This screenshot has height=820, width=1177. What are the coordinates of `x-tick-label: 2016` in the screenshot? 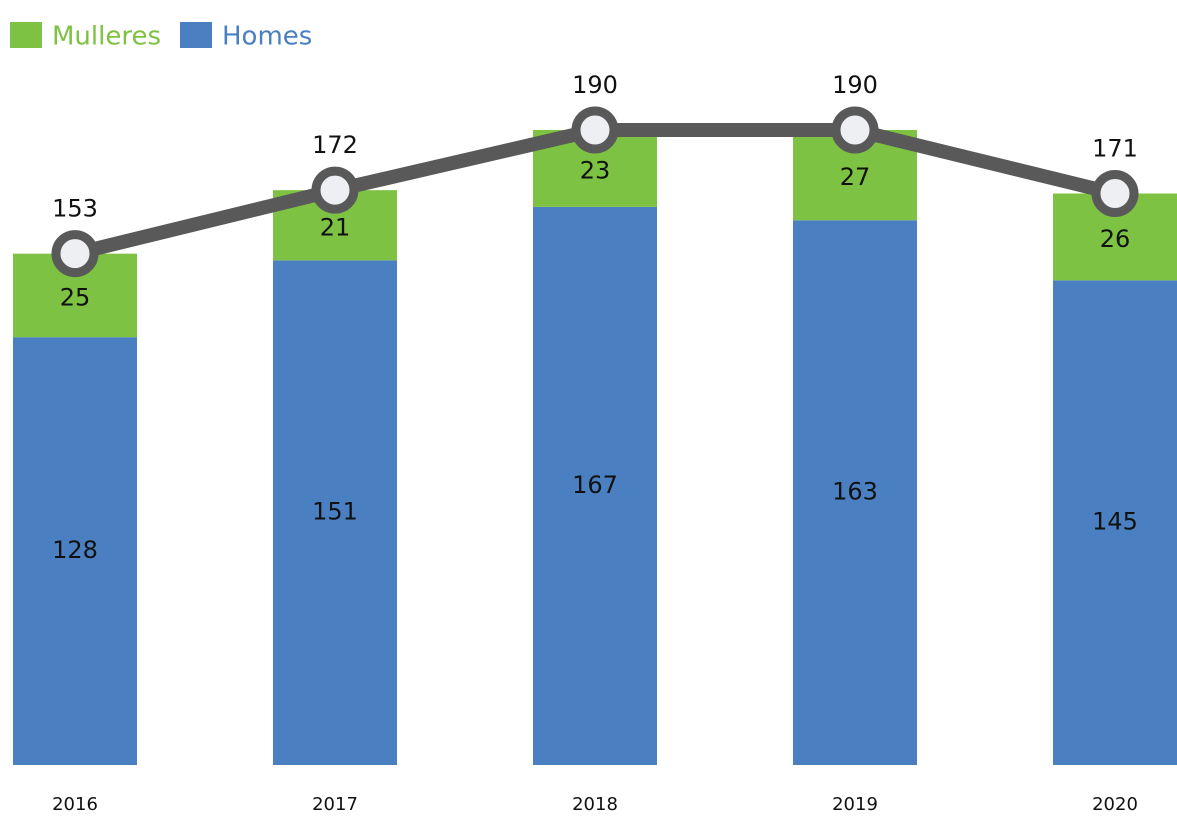 It's located at (75, 804).